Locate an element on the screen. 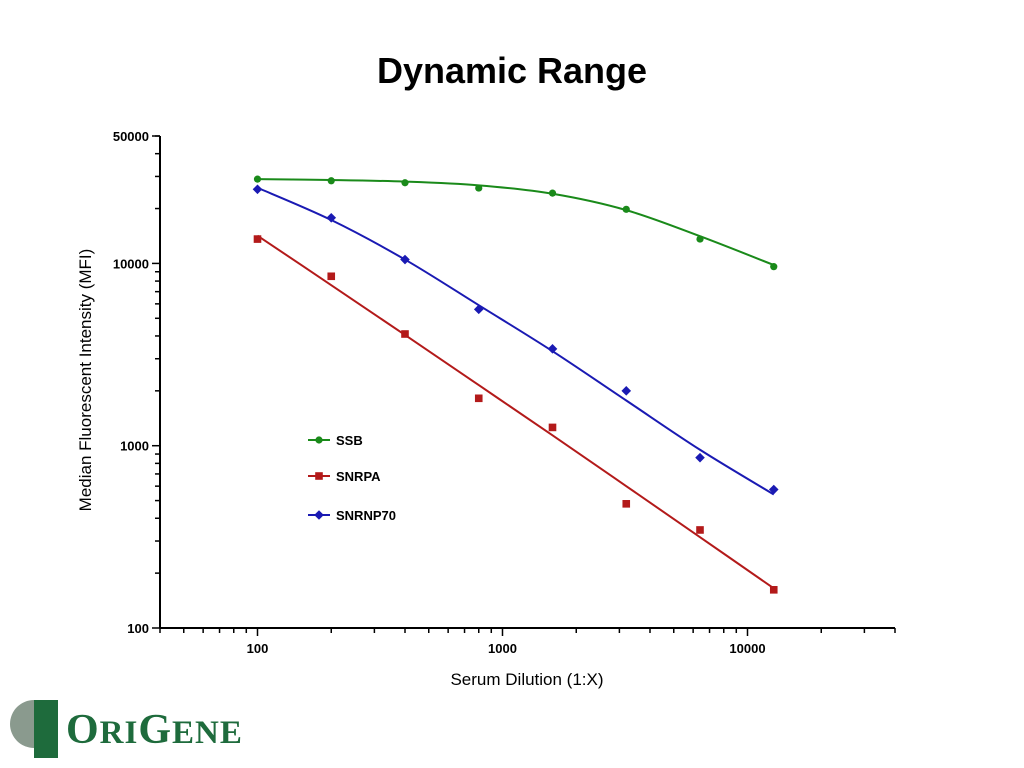 This screenshot has height=768, width=1024. fit-line-ssb is located at coordinates (516, 222).